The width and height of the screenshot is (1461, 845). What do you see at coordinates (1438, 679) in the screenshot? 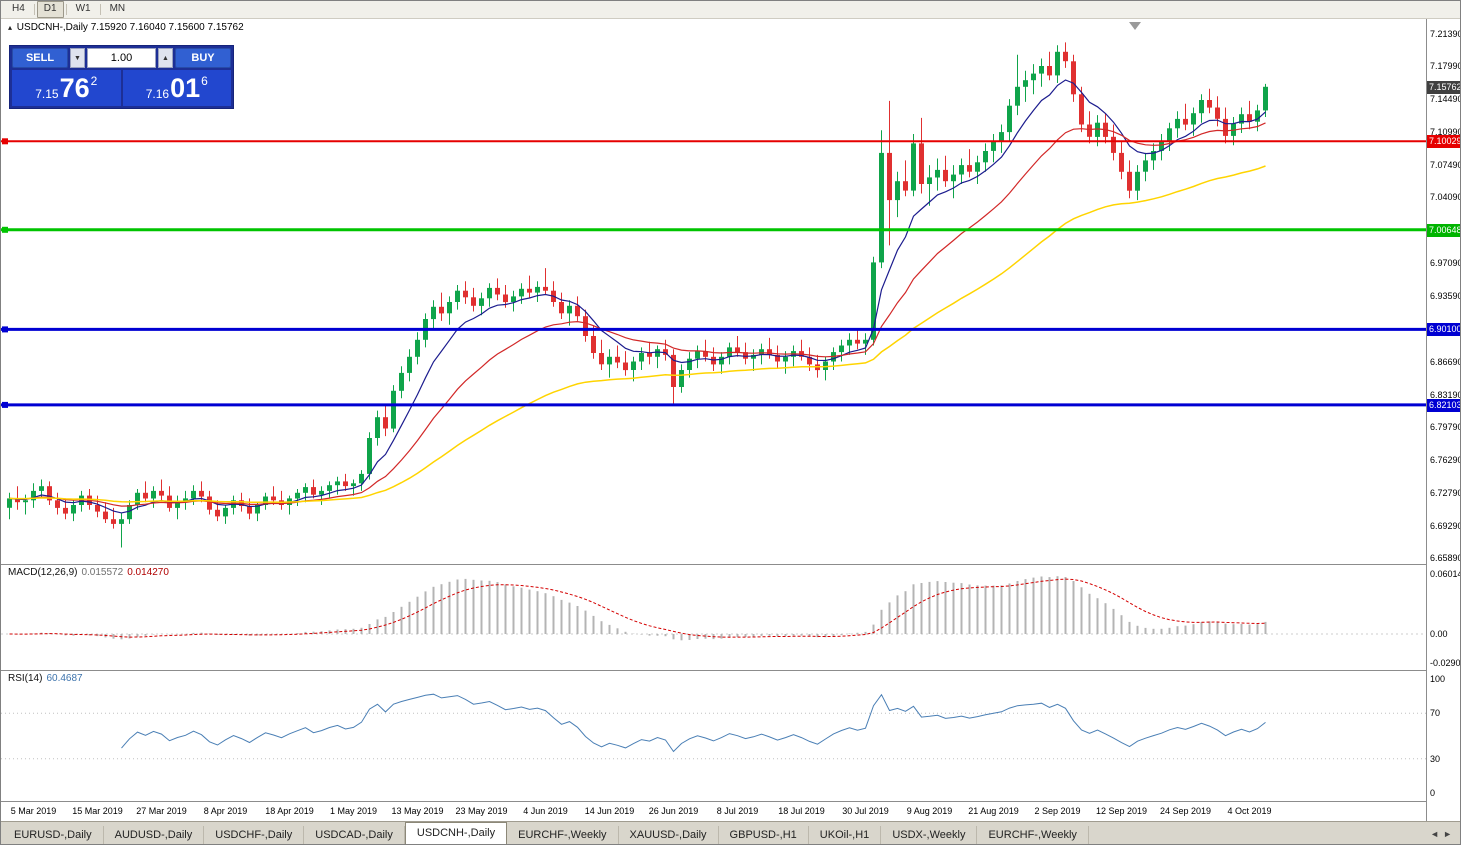
I see `rsi-axis-label: 100` at bounding box center [1438, 679].